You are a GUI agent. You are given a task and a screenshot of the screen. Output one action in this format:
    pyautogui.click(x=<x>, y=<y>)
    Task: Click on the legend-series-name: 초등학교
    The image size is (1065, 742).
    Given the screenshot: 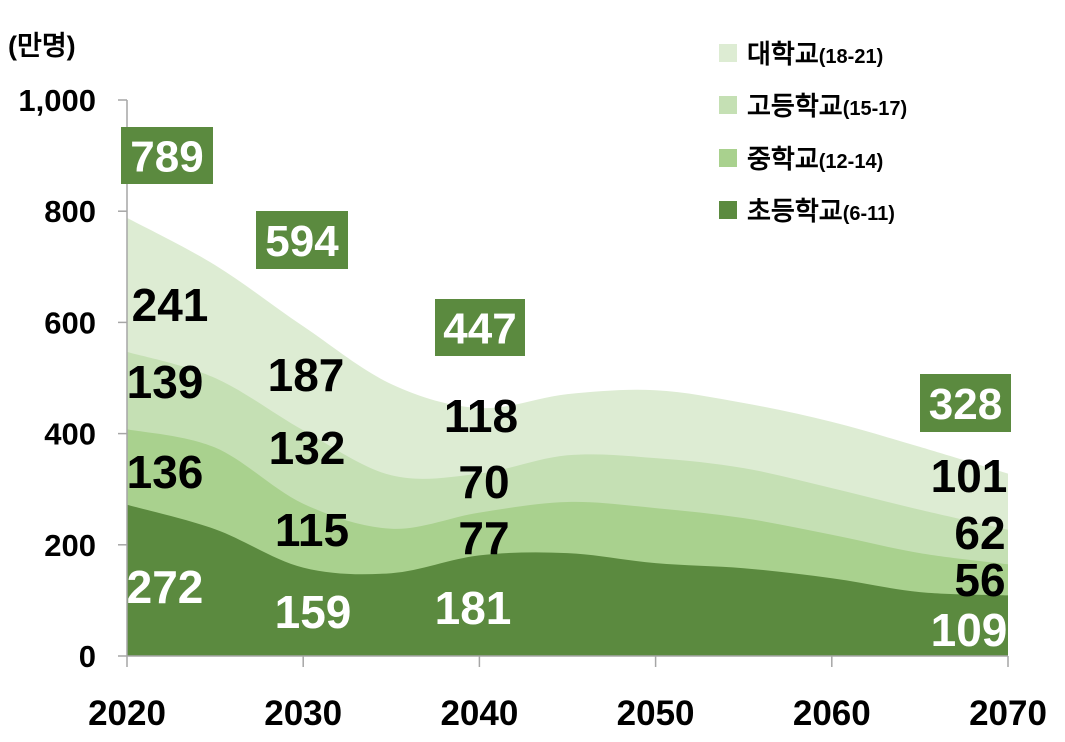 What is the action you would take?
    pyautogui.click(x=795, y=211)
    